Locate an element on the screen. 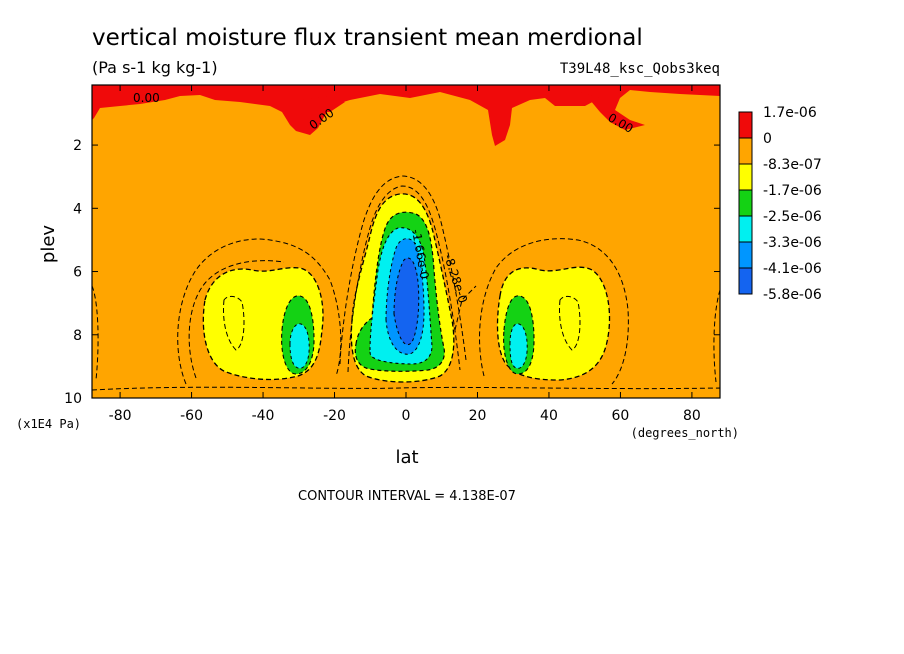 The width and height of the screenshot is (904, 654). legend-label: -5.8e-06 is located at coordinates (792, 295).